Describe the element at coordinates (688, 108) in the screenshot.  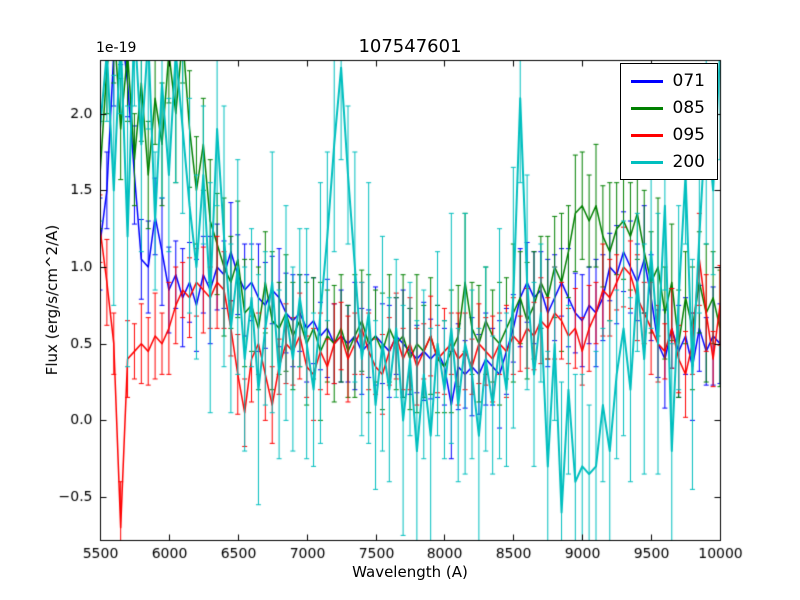
I see `legend-label: 085` at that location.